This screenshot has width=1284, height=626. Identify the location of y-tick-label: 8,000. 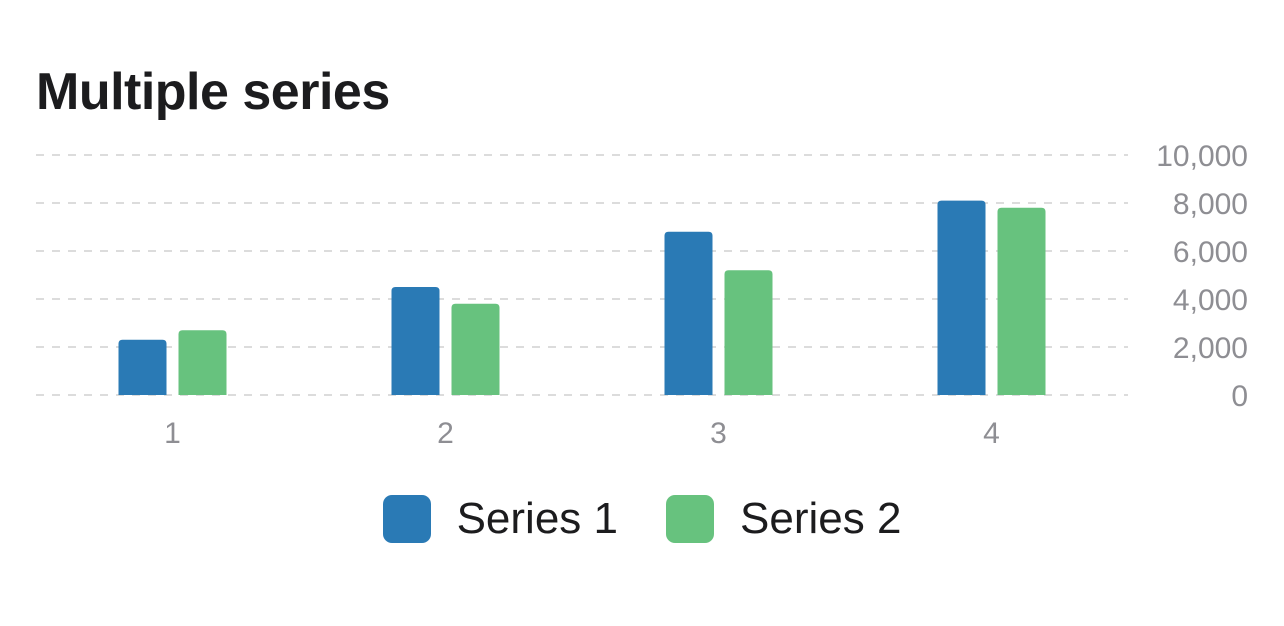
(1210, 204).